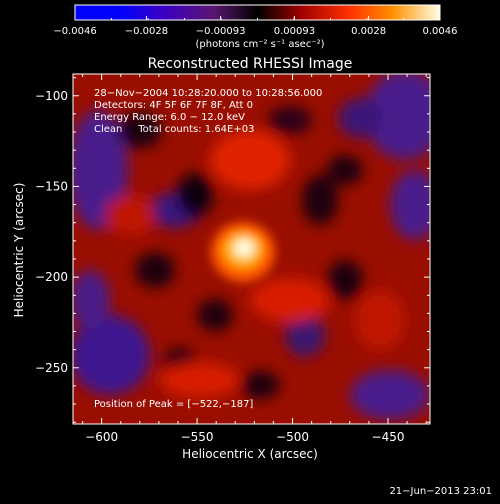 This screenshot has width=500, height=504. I want to click on annotation-detectors: Detectors: 4F 5F 6F 7F 8F, Att 0, so click(173, 105).